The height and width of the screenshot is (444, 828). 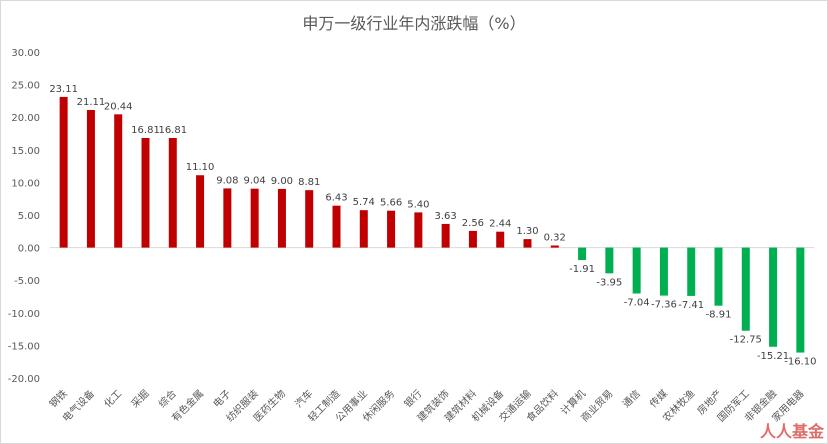 I want to click on y-tick-label: -20.00, so click(x=24, y=379).